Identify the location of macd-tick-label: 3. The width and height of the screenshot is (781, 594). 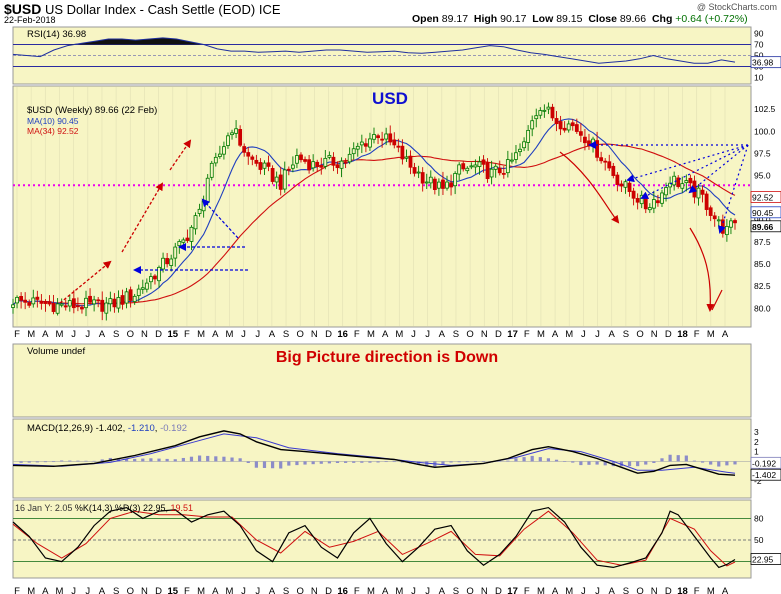
(756, 432).